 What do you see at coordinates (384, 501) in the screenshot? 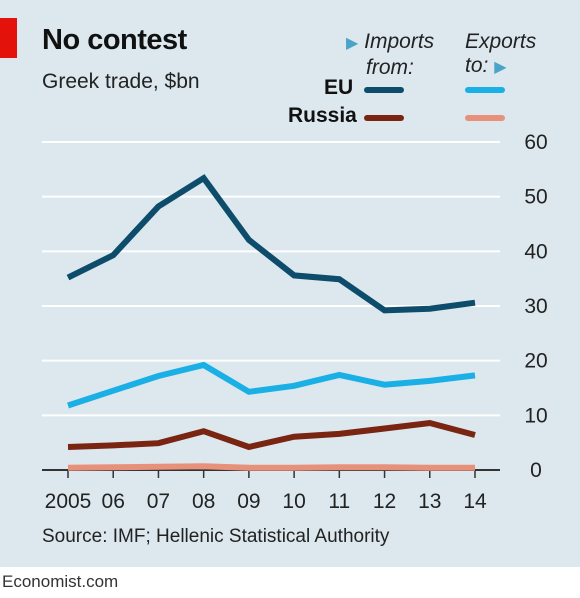
I see `x-tick-label: 12` at bounding box center [384, 501].